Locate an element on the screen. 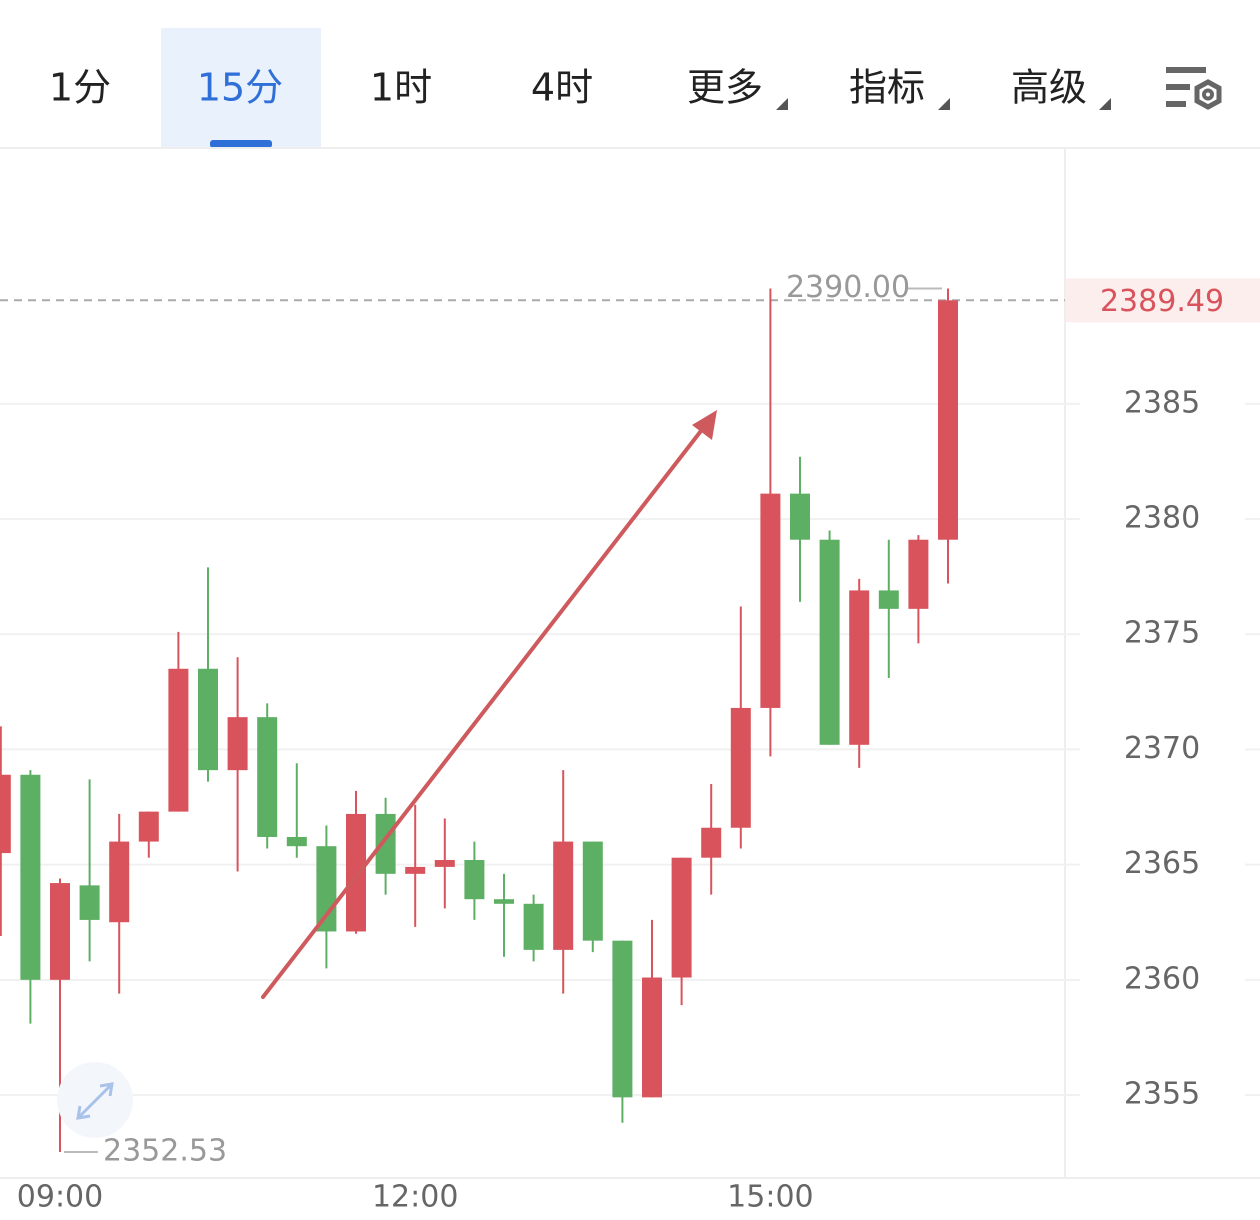 This screenshot has width=1260, height=1220. tab: 1分 is located at coordinates (80, 88).